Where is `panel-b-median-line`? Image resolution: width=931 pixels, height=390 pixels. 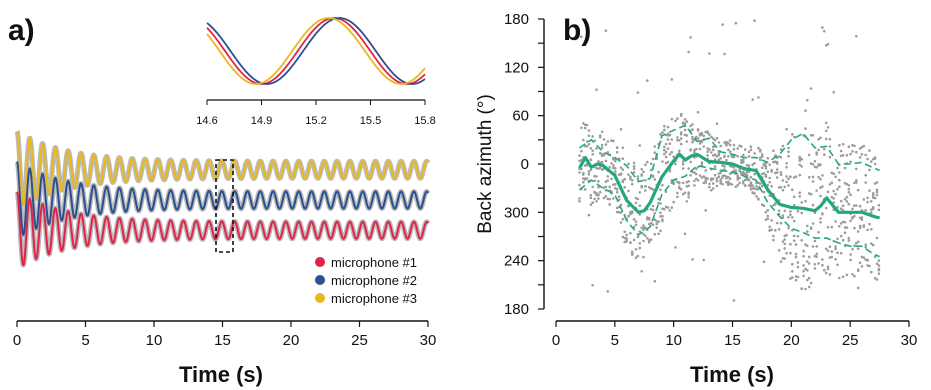 panel-b-median-line is located at coordinates (729, 186).